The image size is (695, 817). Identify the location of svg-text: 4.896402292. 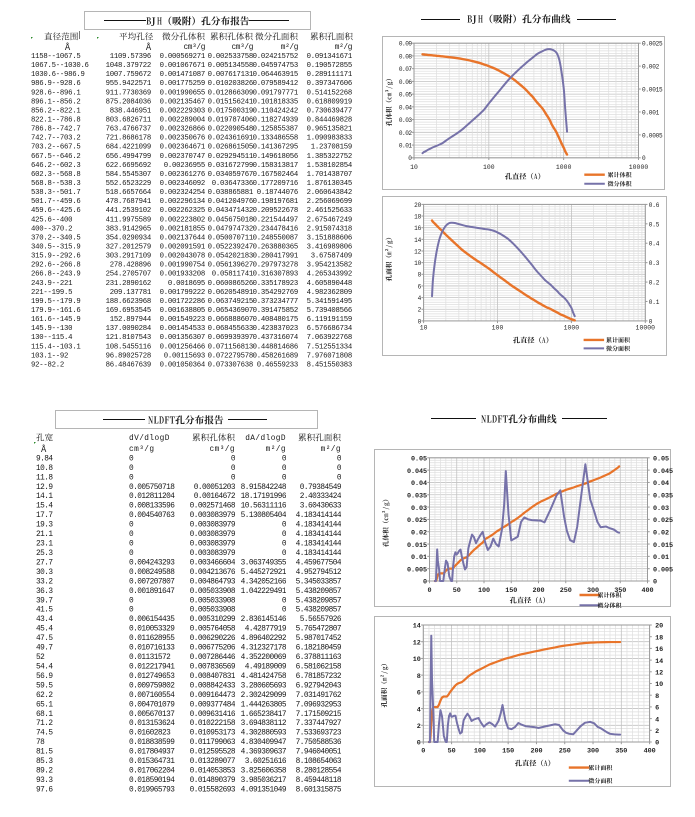
(262, 639).